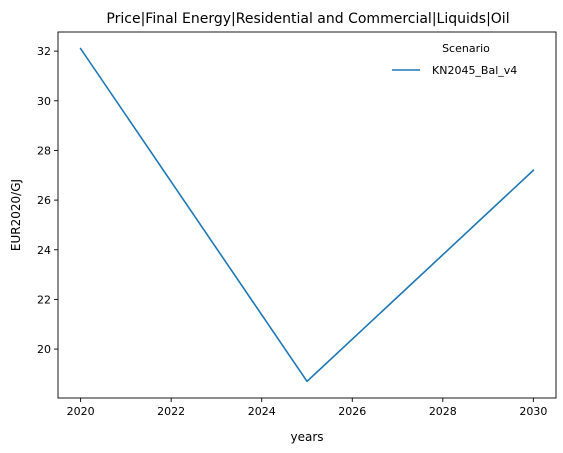 This screenshot has width=563, height=453. What do you see at coordinates (533, 411) in the screenshot?
I see `x-tick-label-2030: 2030` at bounding box center [533, 411].